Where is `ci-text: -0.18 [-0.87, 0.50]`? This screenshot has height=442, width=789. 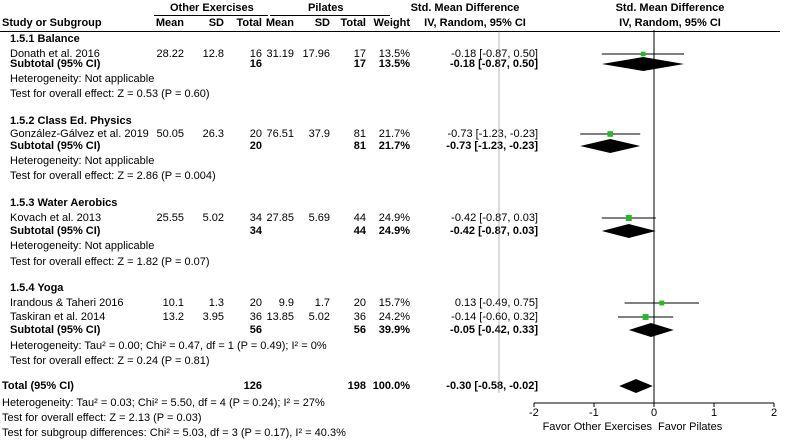 ci-text: -0.18 [-0.87, 0.50] is located at coordinates (494, 54).